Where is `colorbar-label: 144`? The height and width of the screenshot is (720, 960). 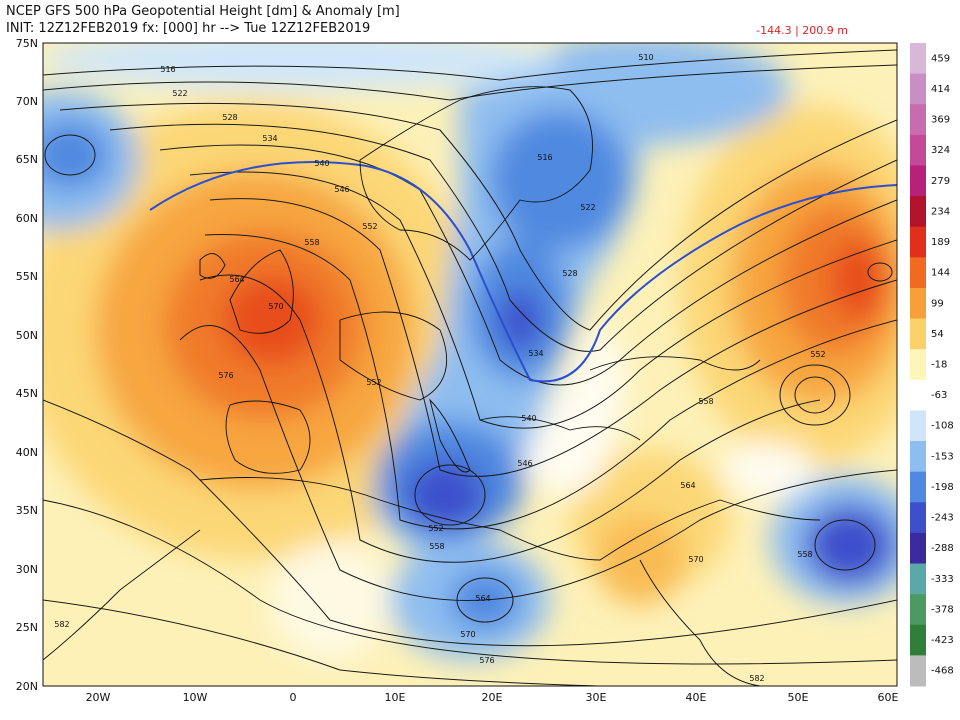
colorbar-label: 144 is located at coordinates (940, 273).